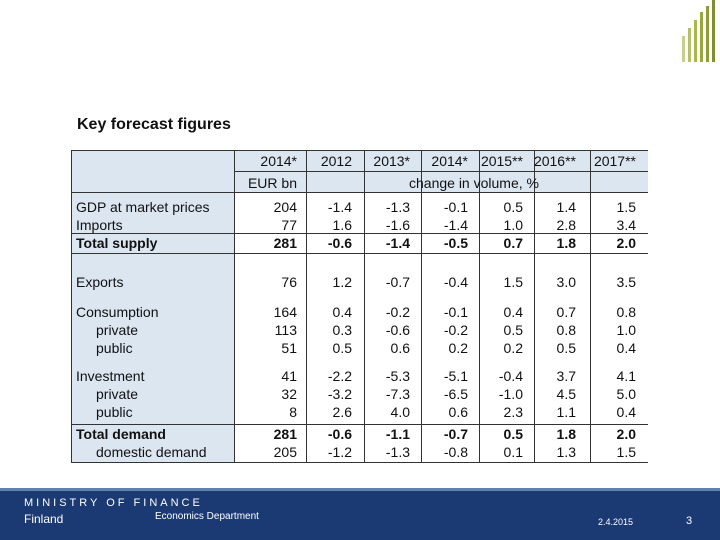  Describe the element at coordinates (513, 225) in the screenshot. I see `table-cell: 1.0` at that location.